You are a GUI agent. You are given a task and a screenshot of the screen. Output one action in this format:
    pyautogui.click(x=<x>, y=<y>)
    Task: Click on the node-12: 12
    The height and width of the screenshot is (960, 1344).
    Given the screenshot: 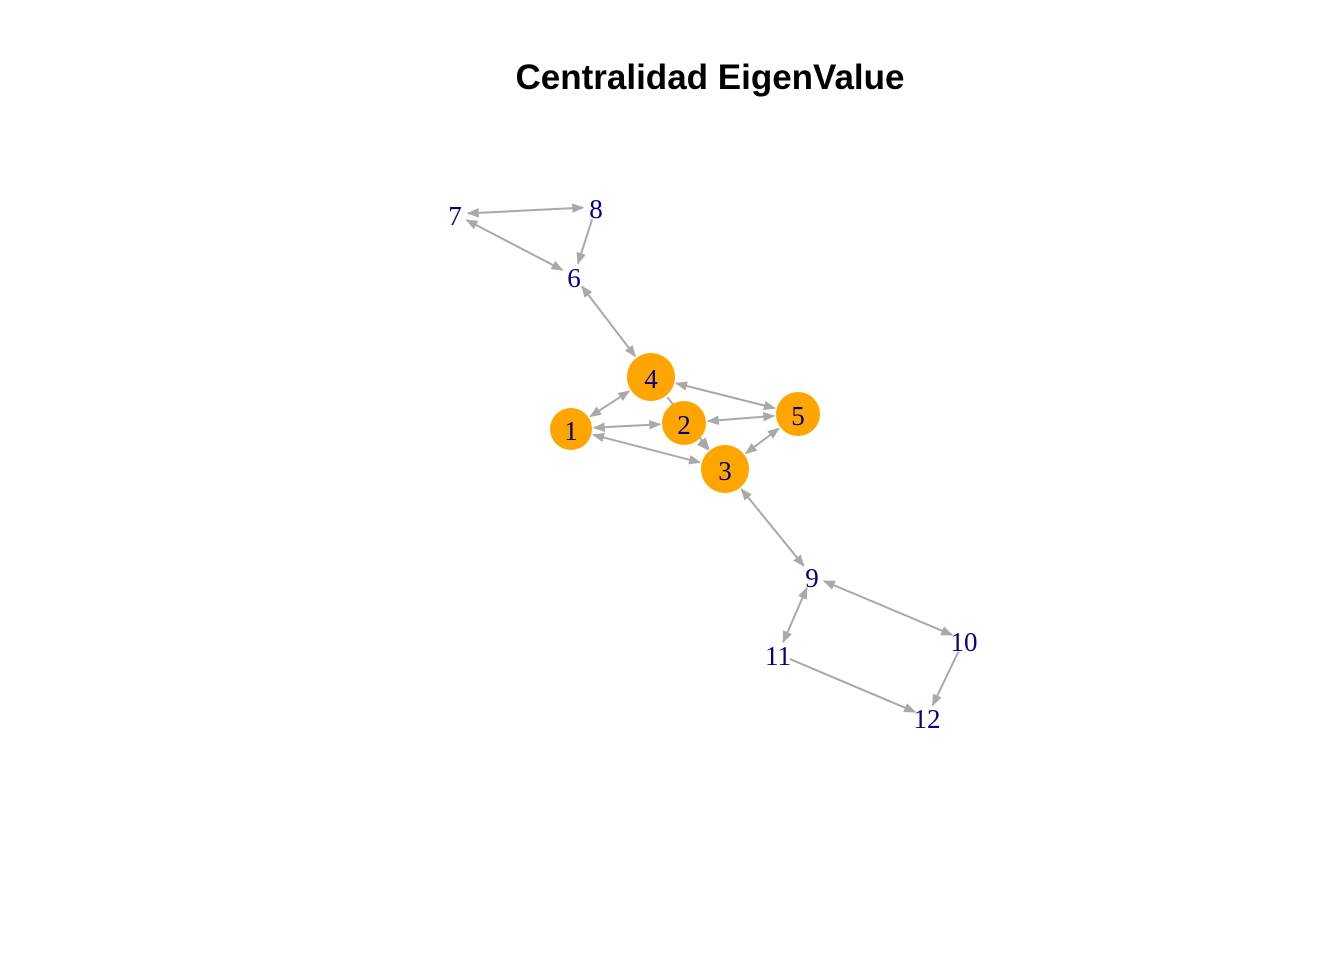 What is the action you would take?
    pyautogui.click(x=927, y=719)
    